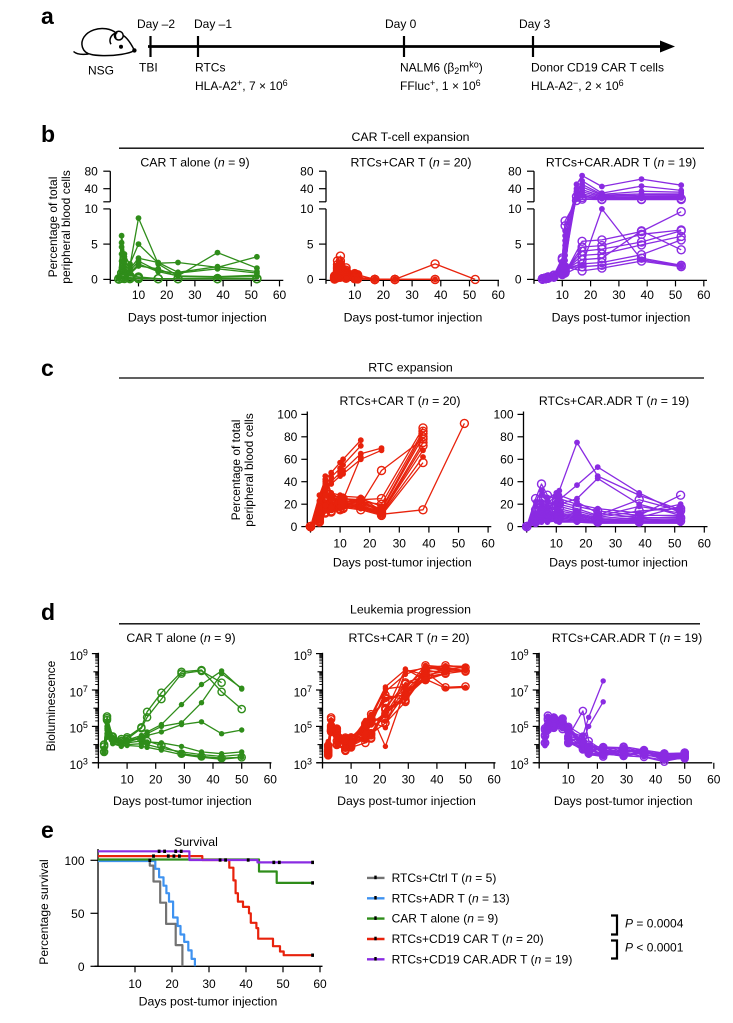  Describe the element at coordinates (410, 137) in the screenshot. I see `svg-text: CAR T-cell expansion` at that location.